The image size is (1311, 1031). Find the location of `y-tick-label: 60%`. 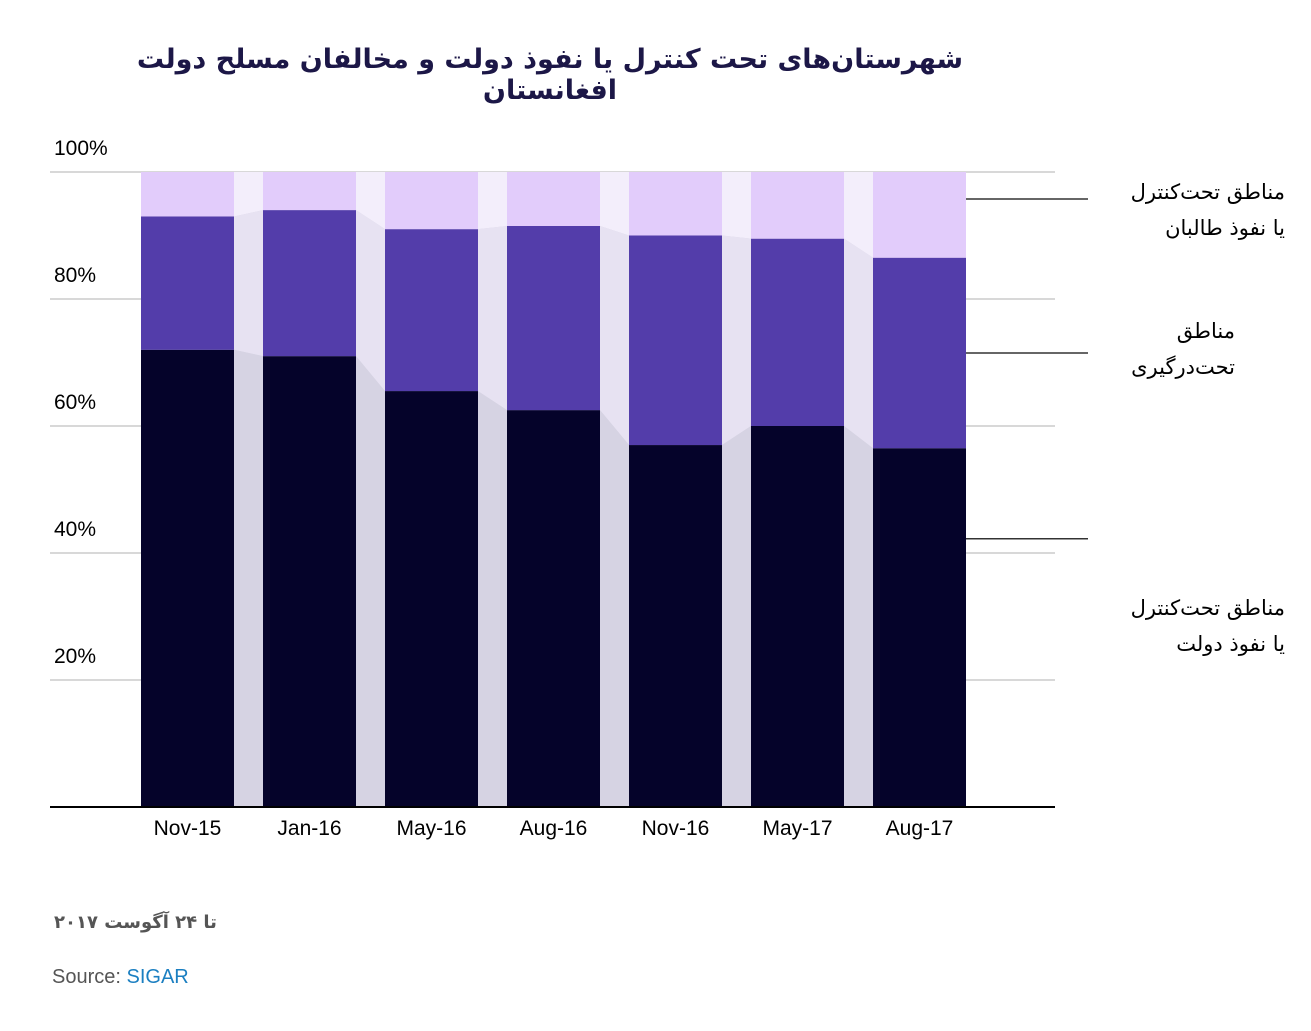

y-tick-label: 60% is located at coordinates (75, 402).